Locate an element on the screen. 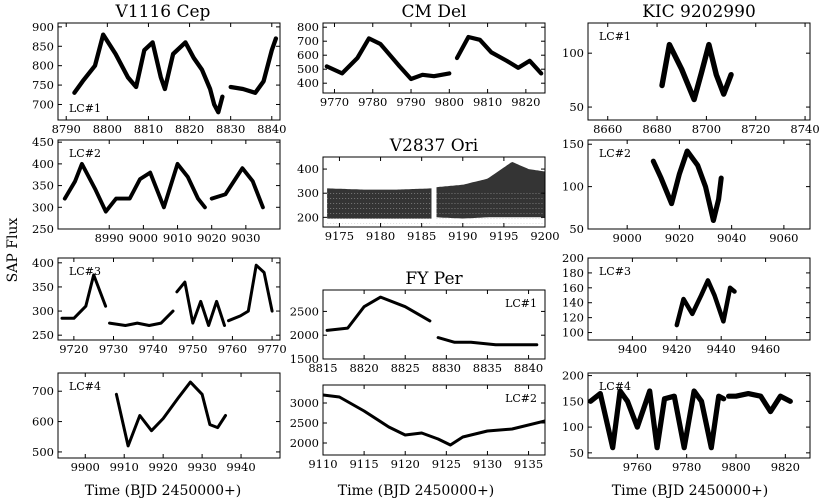 The image size is (830, 501). x-axis-label-middle: Time (BJD 2450000+) is located at coordinates (416, 491).